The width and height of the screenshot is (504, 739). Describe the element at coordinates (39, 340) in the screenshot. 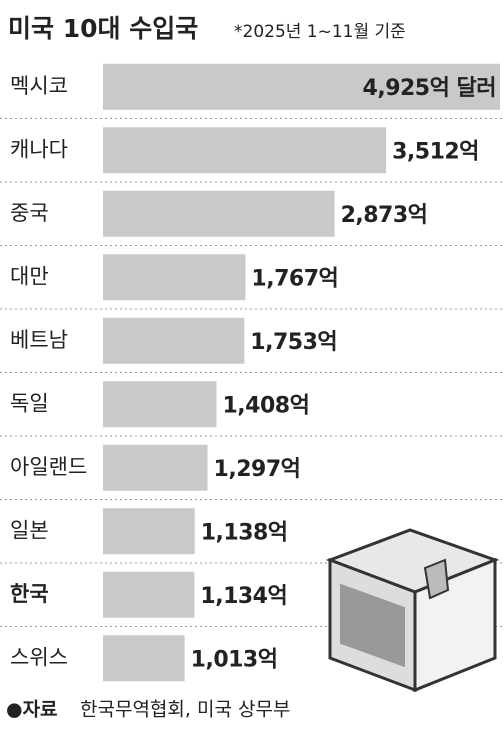

I see `category-label: 베트남` at that location.